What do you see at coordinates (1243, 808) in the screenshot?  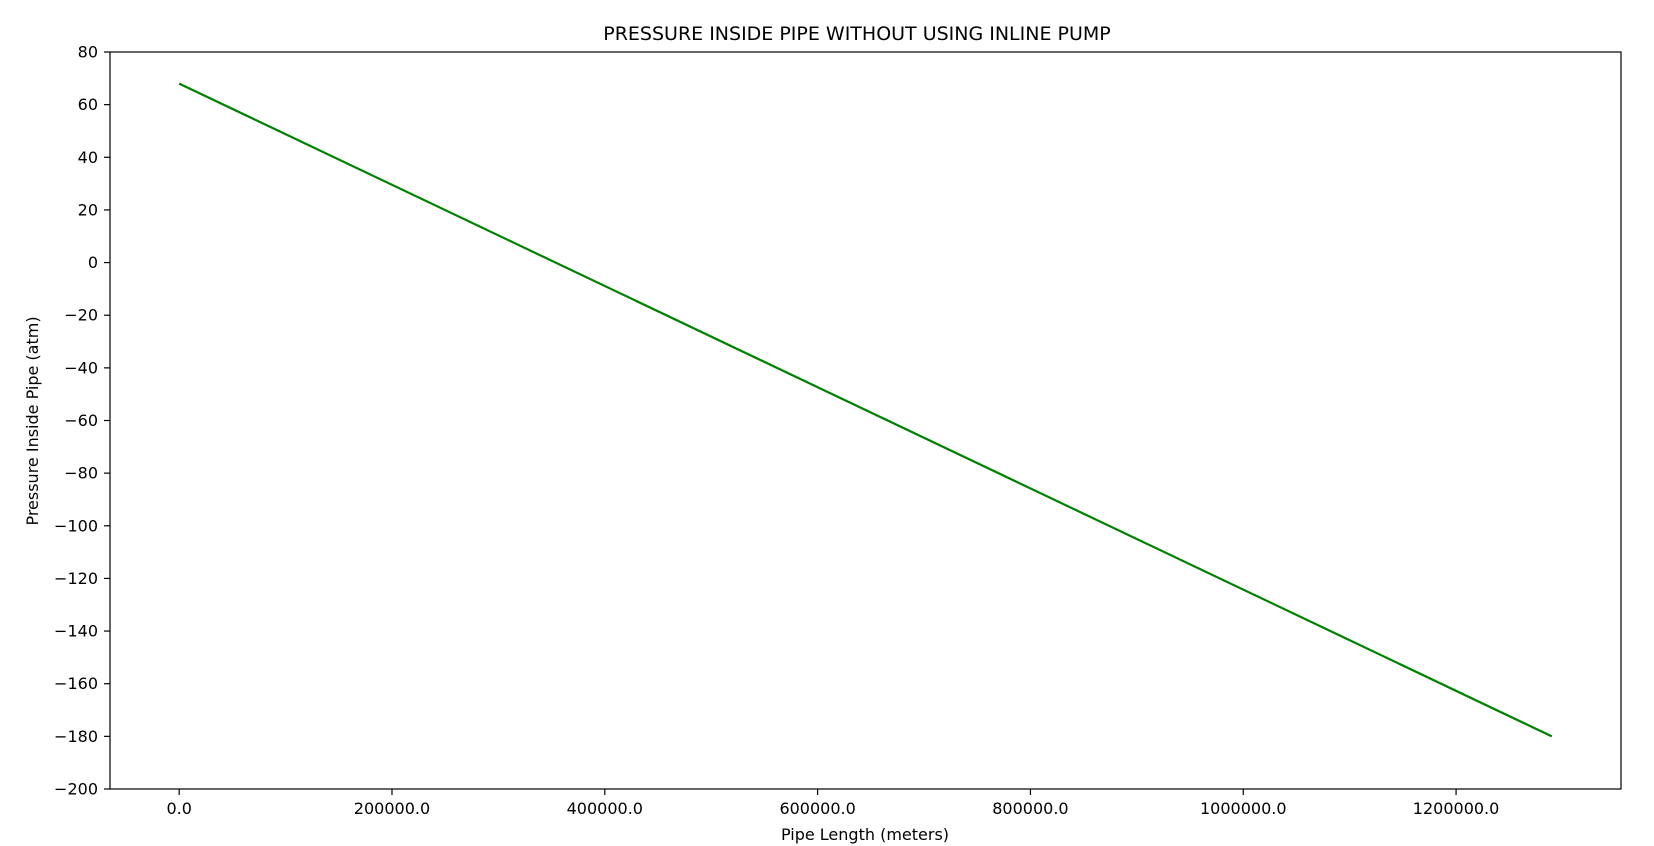 I see `x-tick-label: 1000000.0` at bounding box center [1243, 808].